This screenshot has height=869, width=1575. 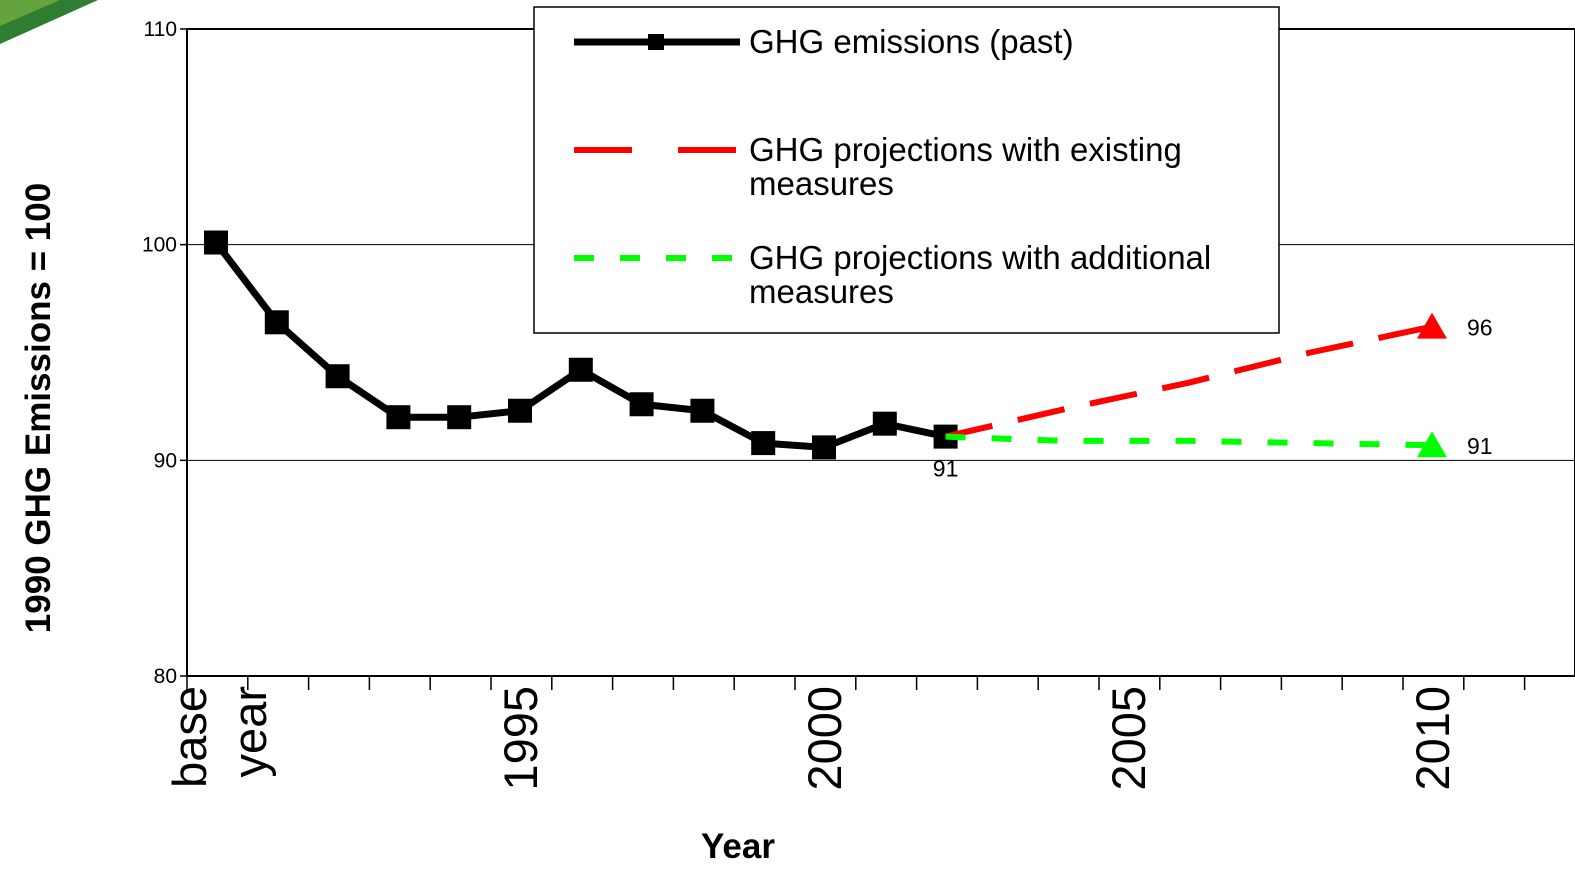 I want to click on x-tick-label: year, so click(x=249, y=731).